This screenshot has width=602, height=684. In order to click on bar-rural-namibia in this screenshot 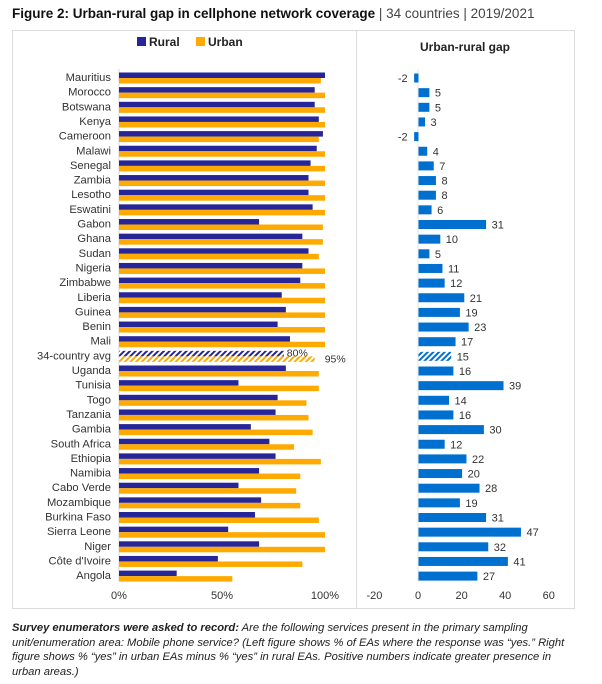, I will do `click(189, 471)`.